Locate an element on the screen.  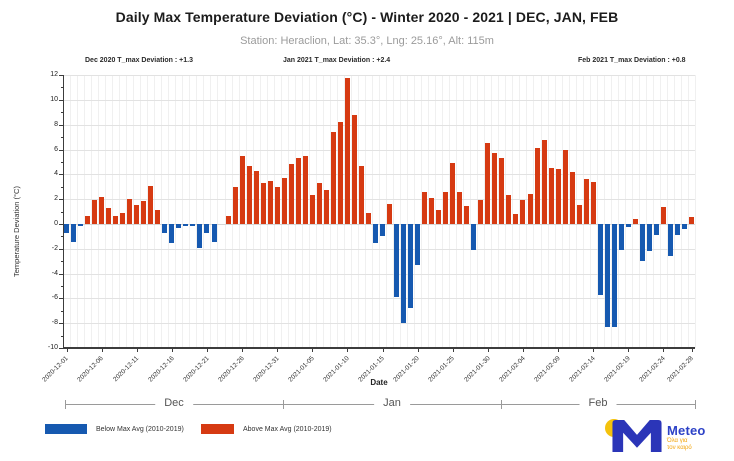
x-axis-label: Date is located at coordinates (379, 382).